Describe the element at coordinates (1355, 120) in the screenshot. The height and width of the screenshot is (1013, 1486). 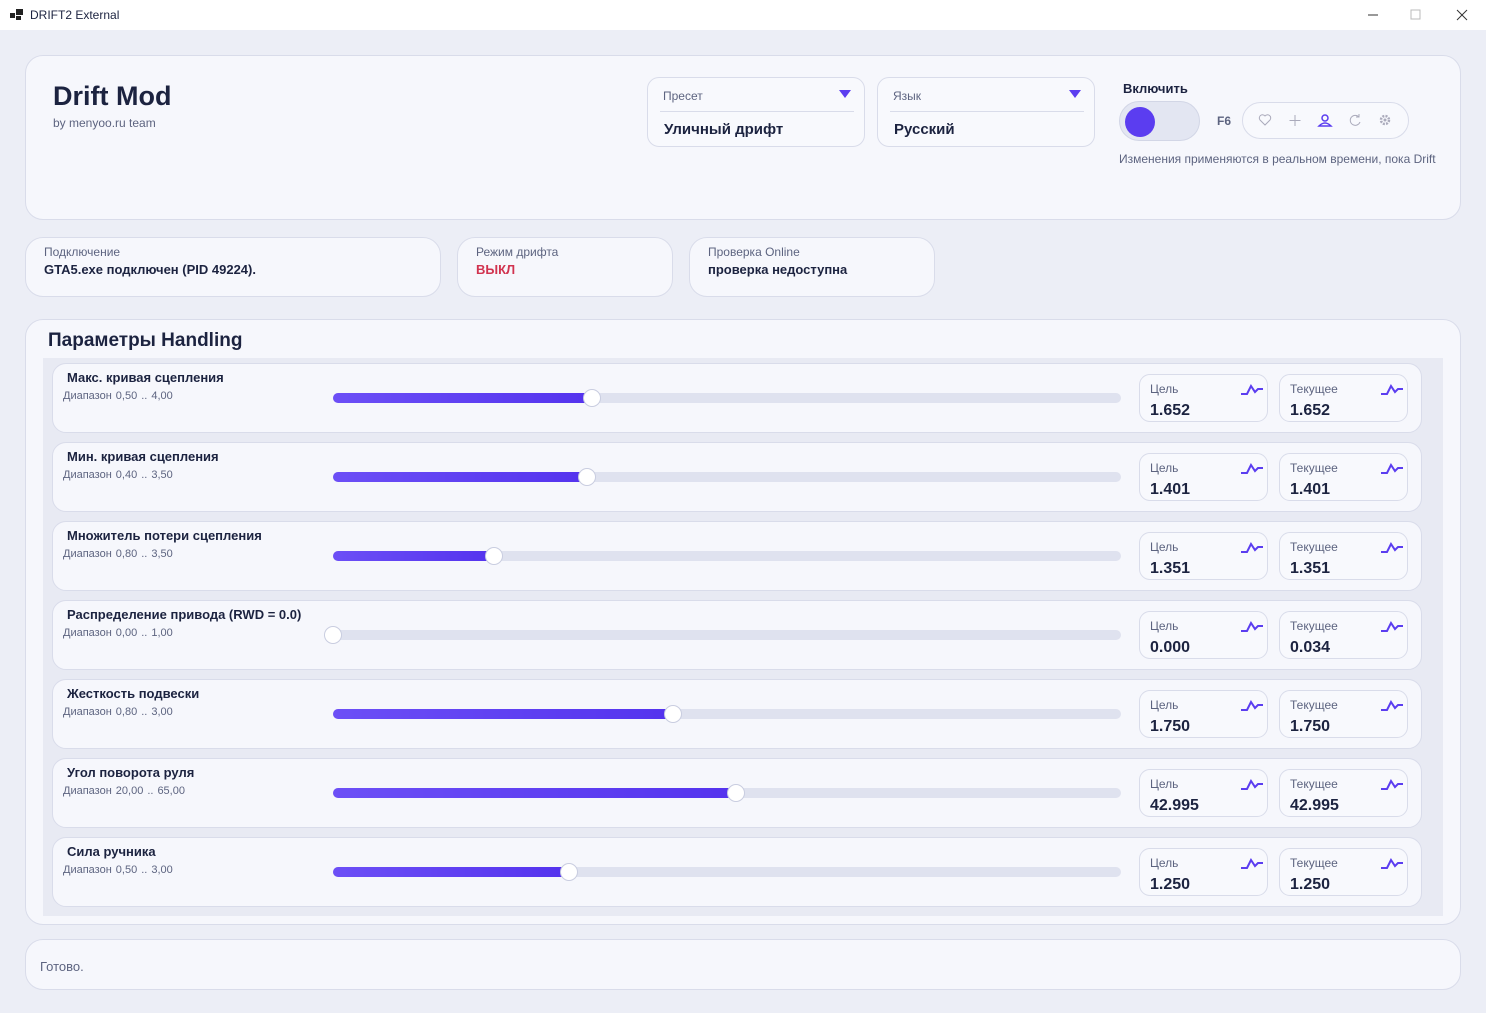
I see `refresh-icon` at that location.